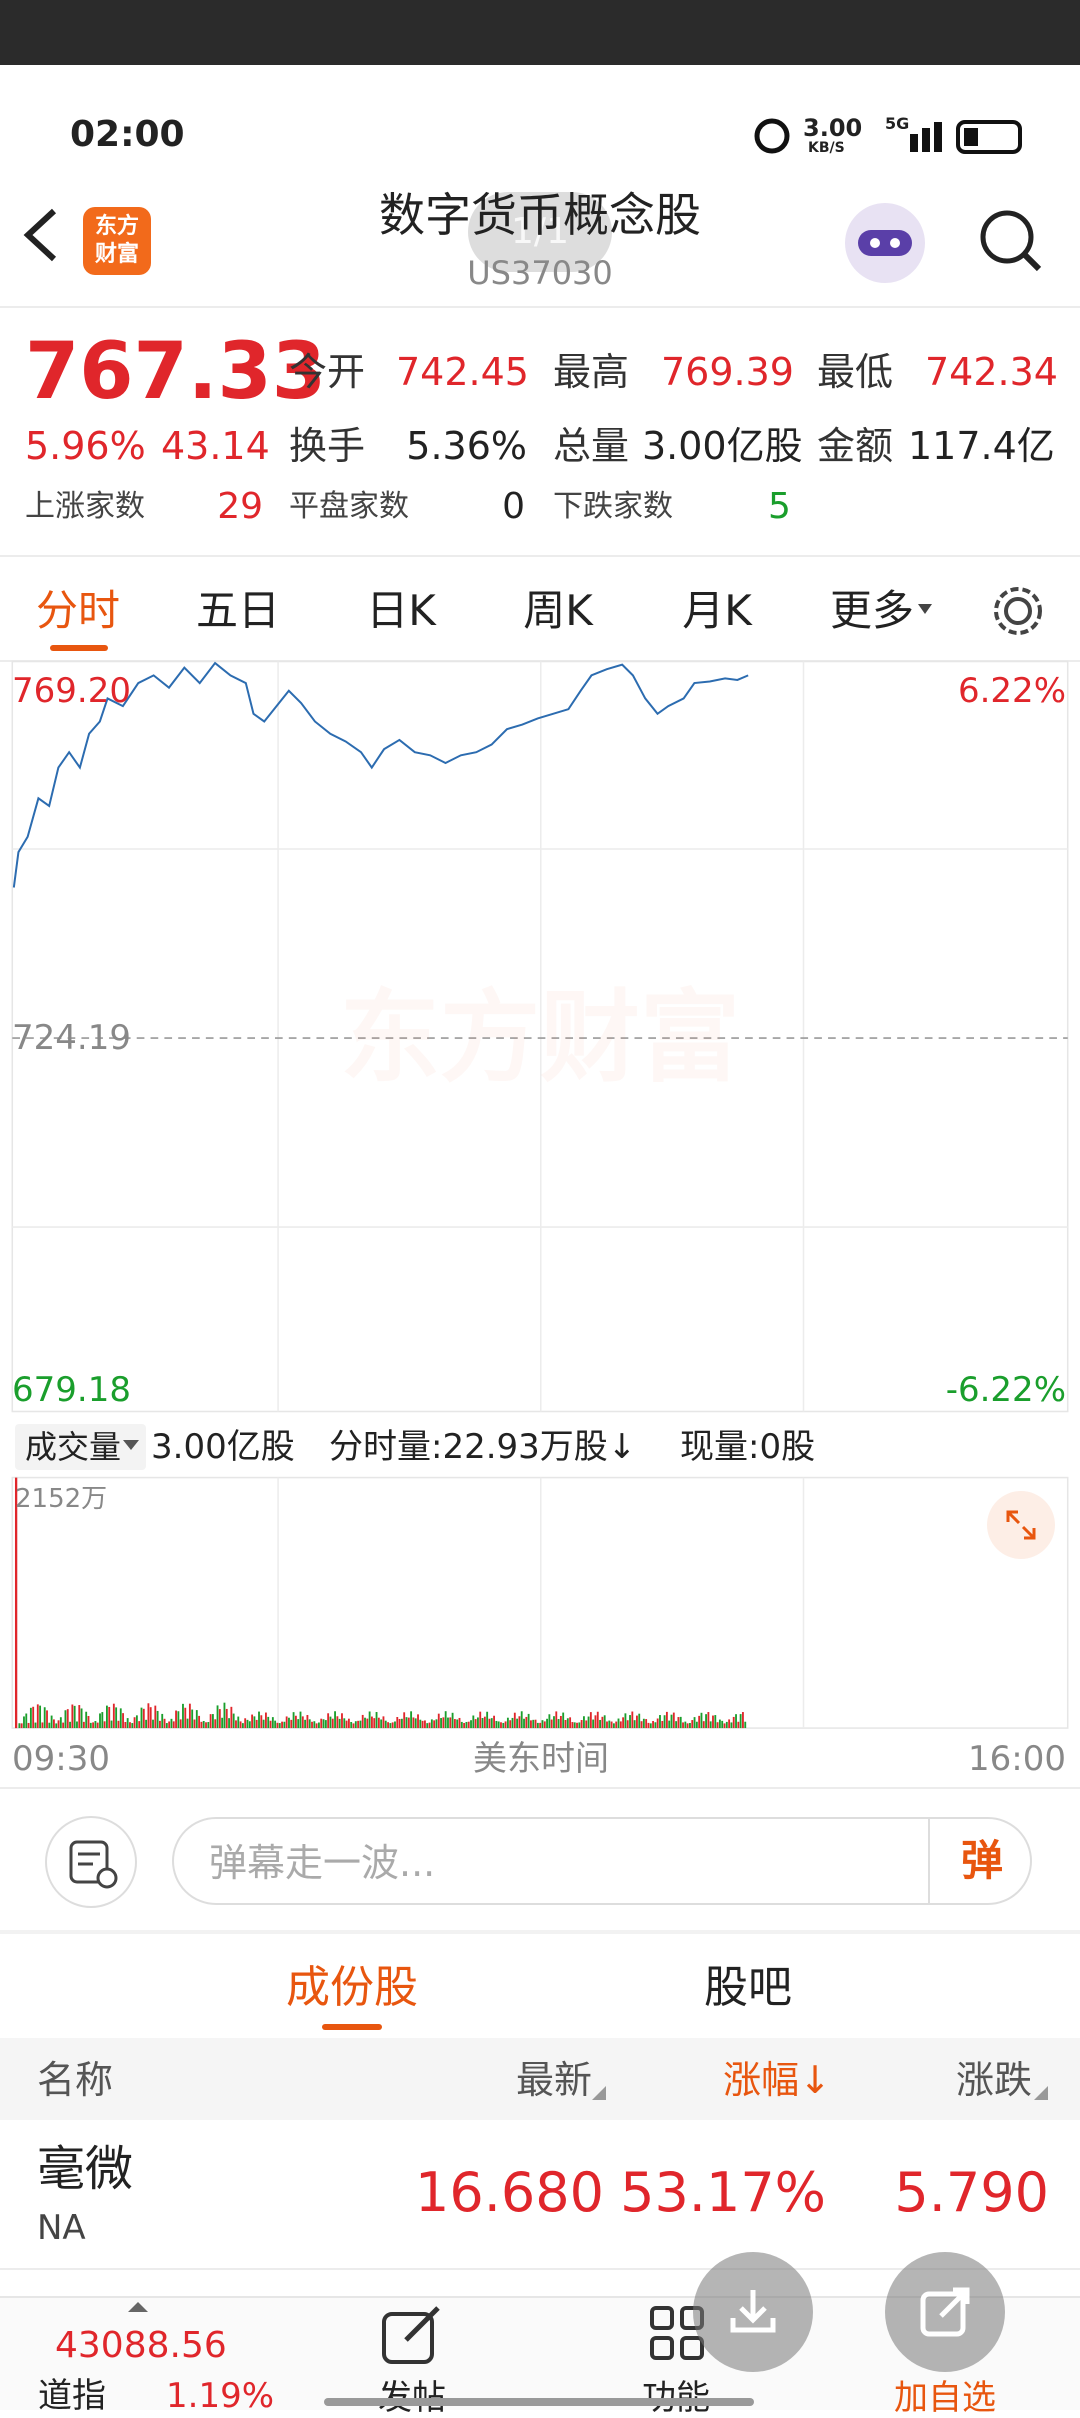  What do you see at coordinates (72, 2396) in the screenshot?
I see `index-name: 道指` at bounding box center [72, 2396].